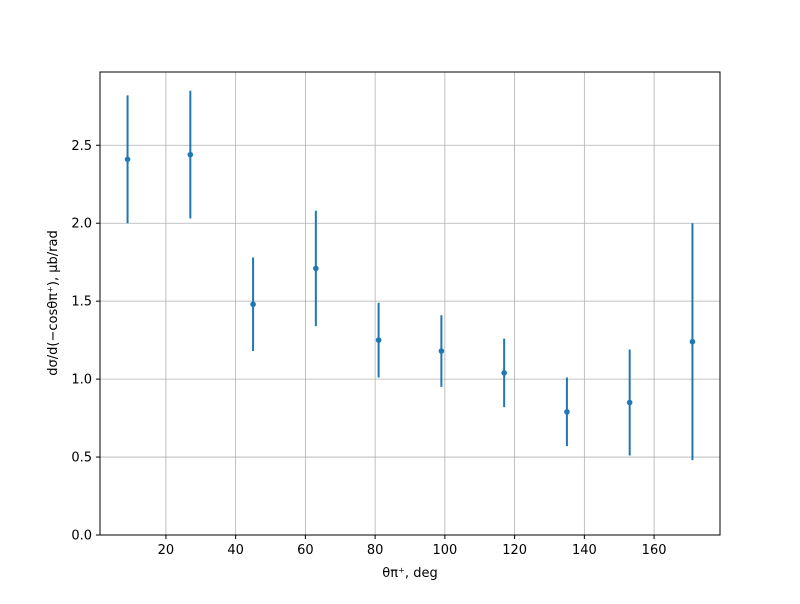 Image resolution: width=800 pixels, height=604 pixels. I want to click on x-tick-label: 80, so click(375, 550).